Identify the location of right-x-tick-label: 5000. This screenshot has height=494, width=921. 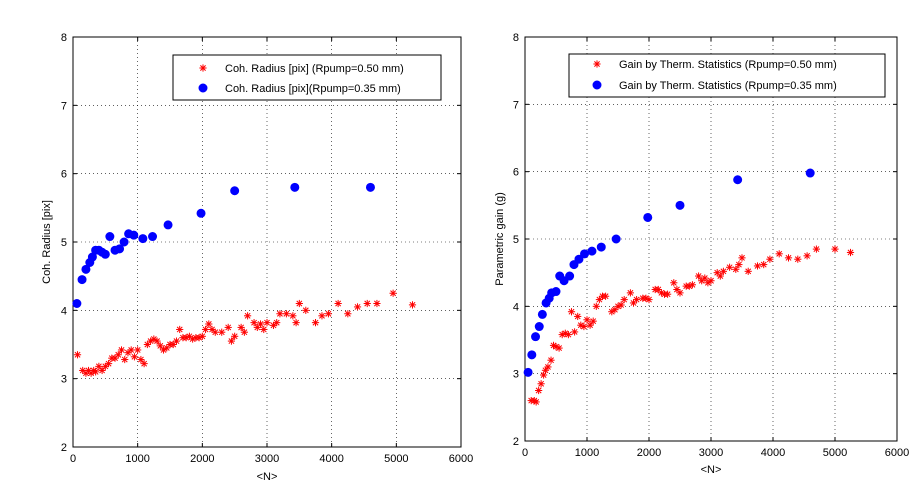
(835, 453).